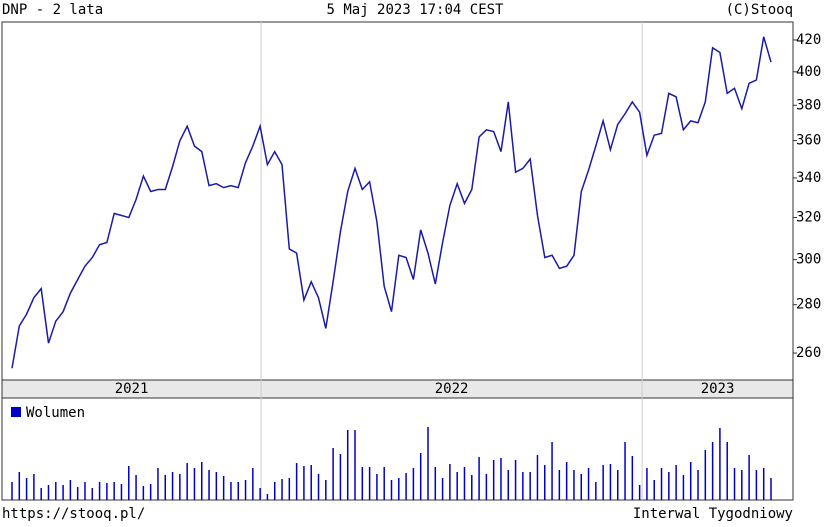 This screenshot has width=830, height=527. Describe the element at coordinates (452, 389) in the screenshot. I see `x-tick-label: 2022` at that location.